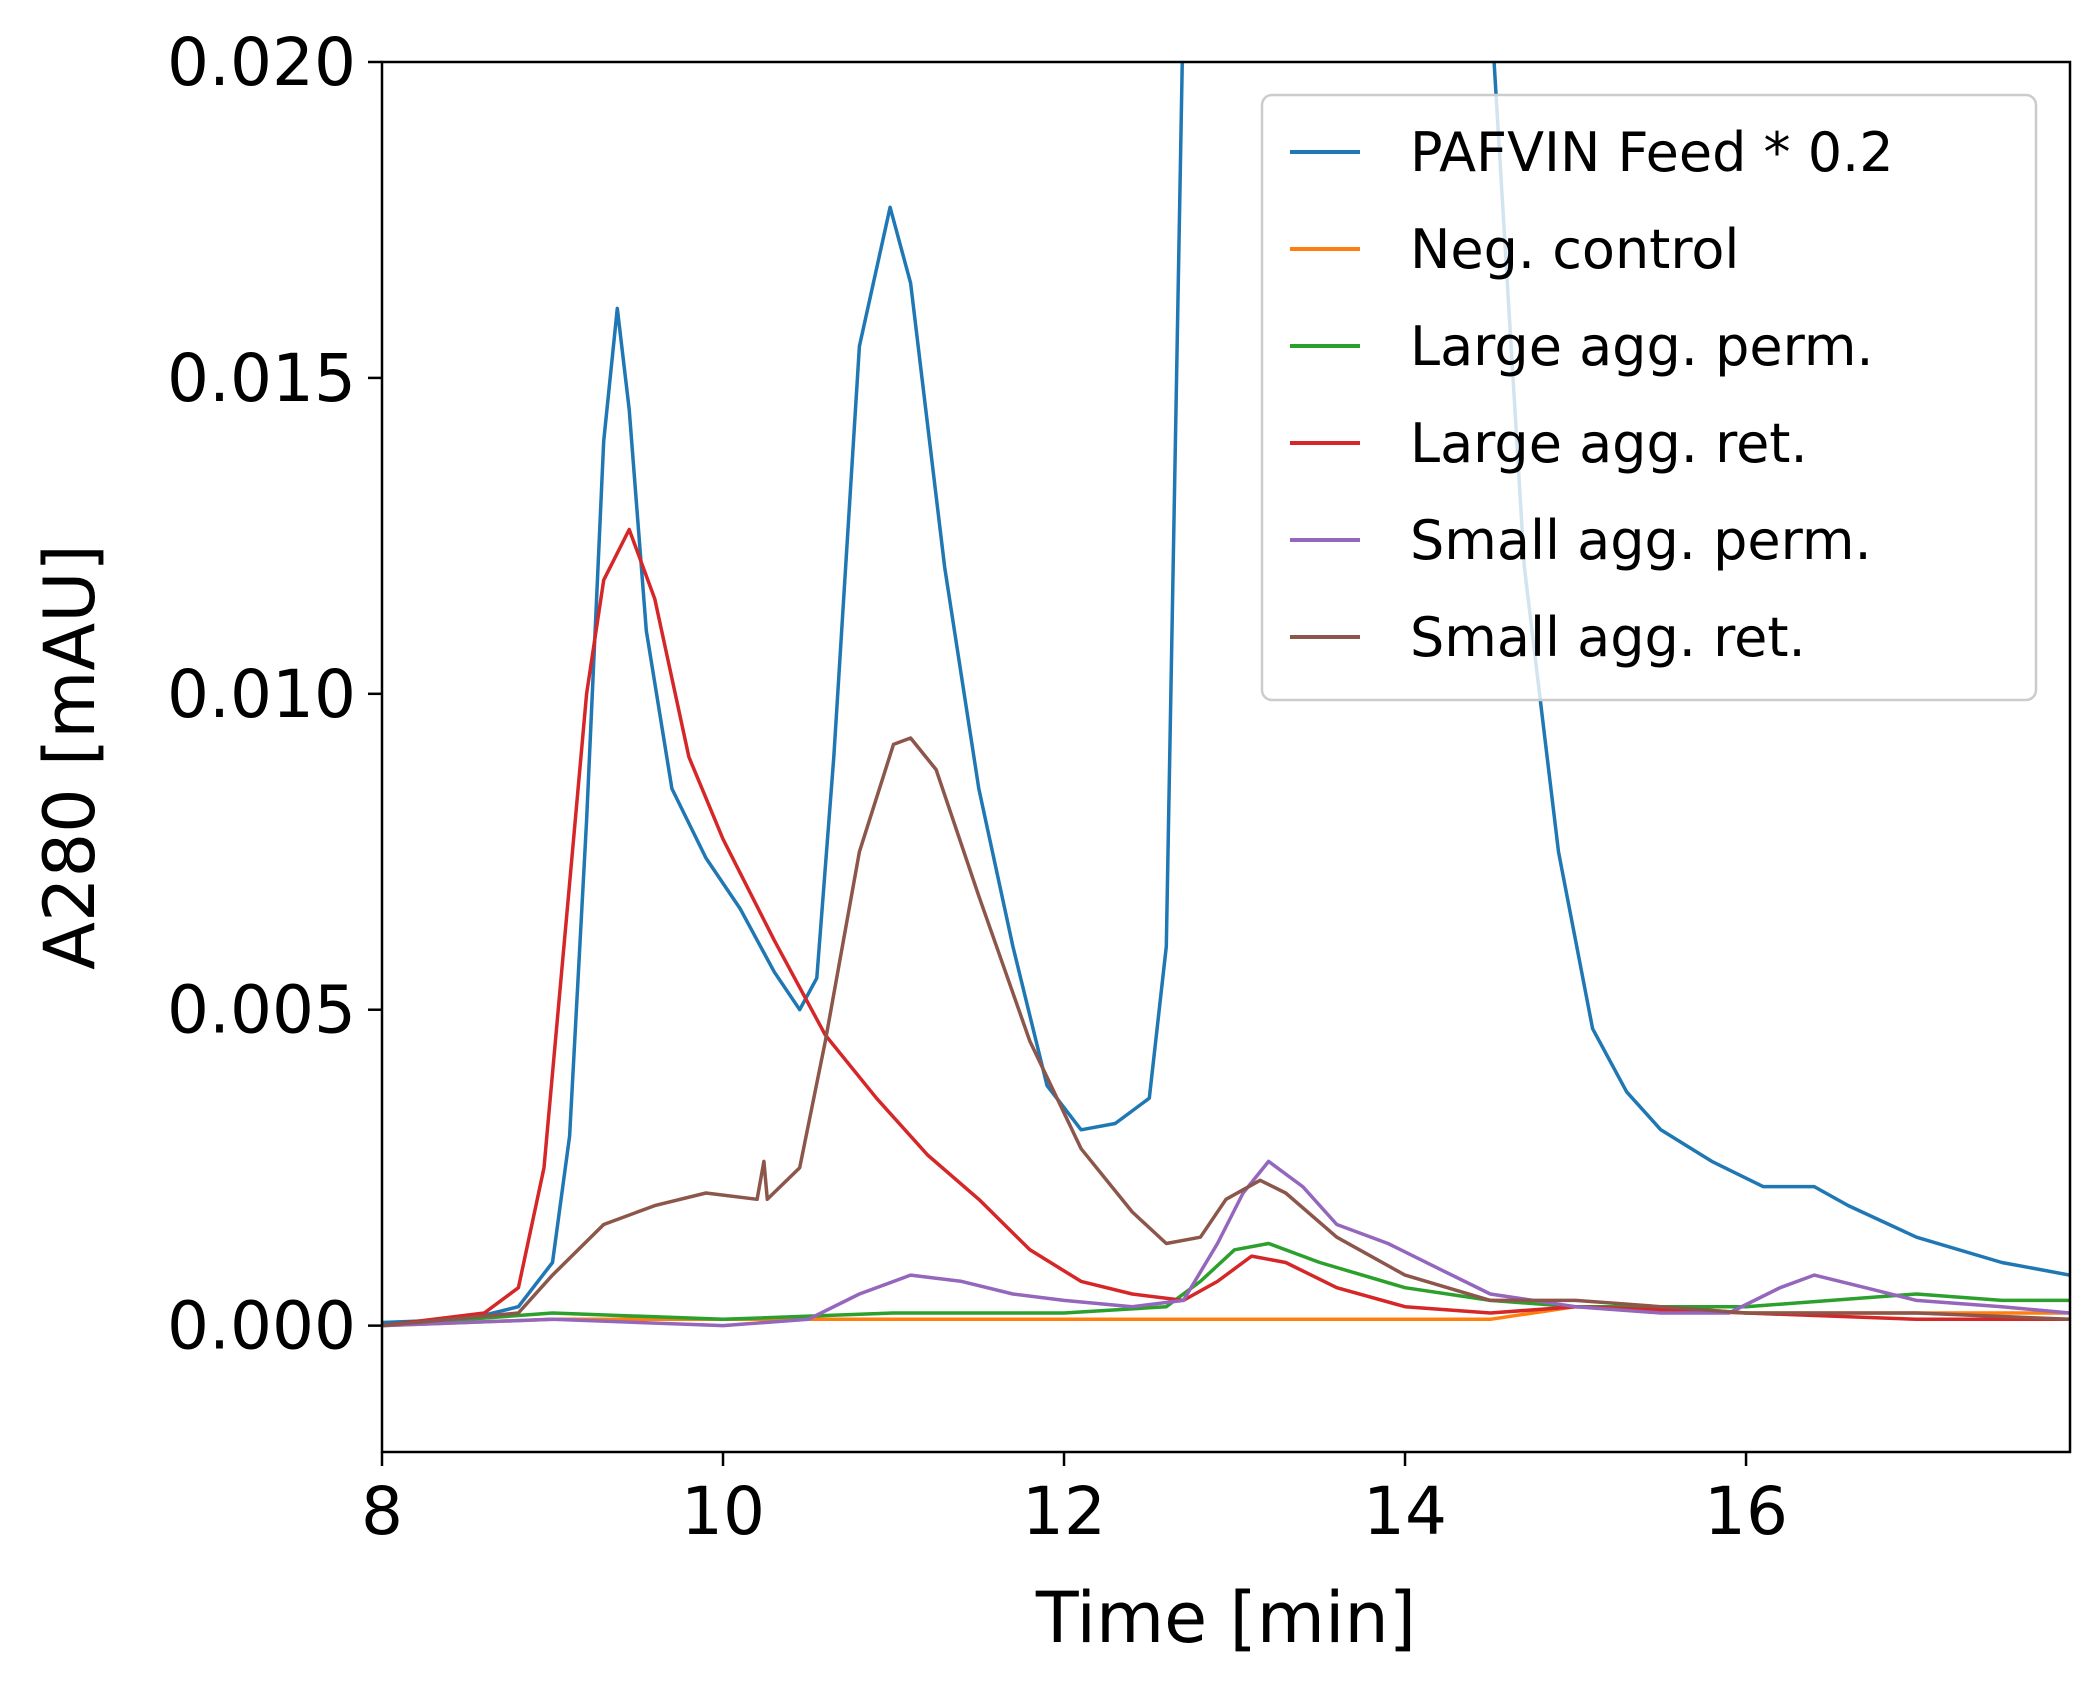 The image size is (2088, 1685). Describe the element at coordinates (1609, 443) in the screenshot. I see `legend-label-3: Large agg. ret.` at that location.